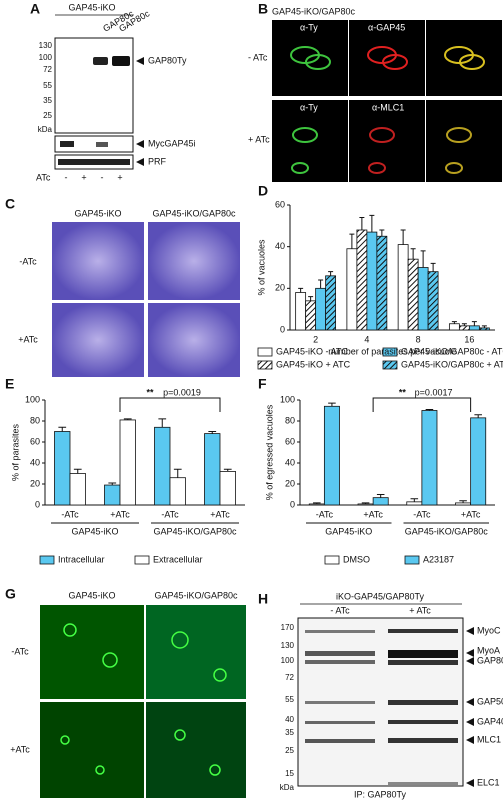 This screenshot has width=503, height=800. Describe the element at coordinates (490, 660) in the screenshot. I see `band-label: GAP80` at that location.